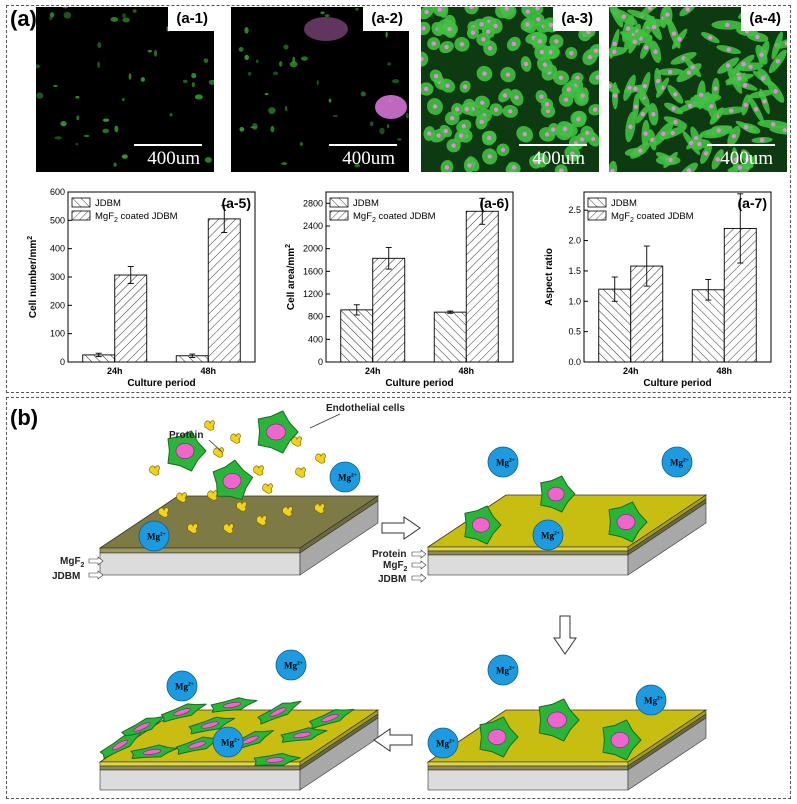 This screenshot has height=804, width=797. What do you see at coordinates (576, 19) in the screenshot?
I see `micrograph-a3-tag: (a-3)` at bounding box center [576, 19].